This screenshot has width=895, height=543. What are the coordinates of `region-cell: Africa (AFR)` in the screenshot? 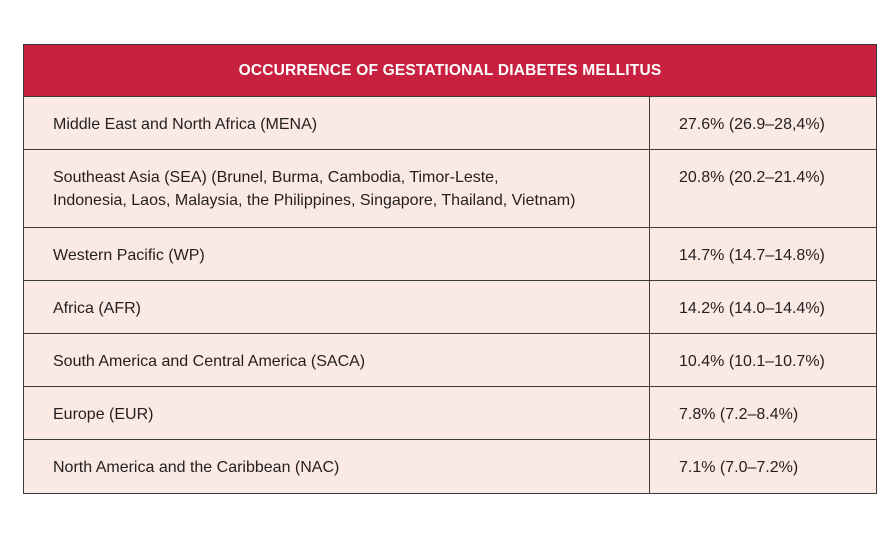 It's located at (336, 307).